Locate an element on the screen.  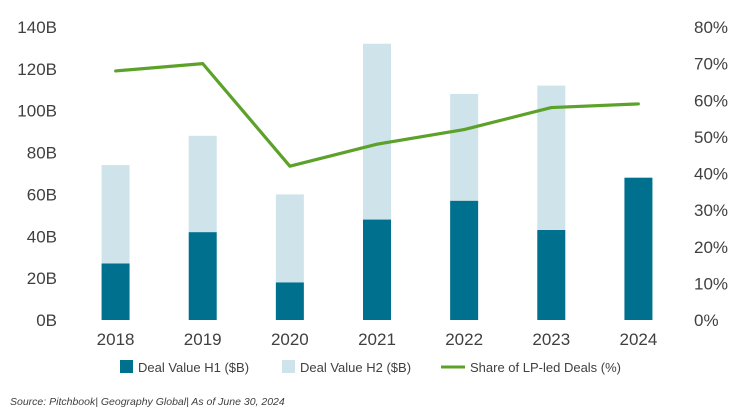
y2-tick-label: 50% is located at coordinates (711, 137).